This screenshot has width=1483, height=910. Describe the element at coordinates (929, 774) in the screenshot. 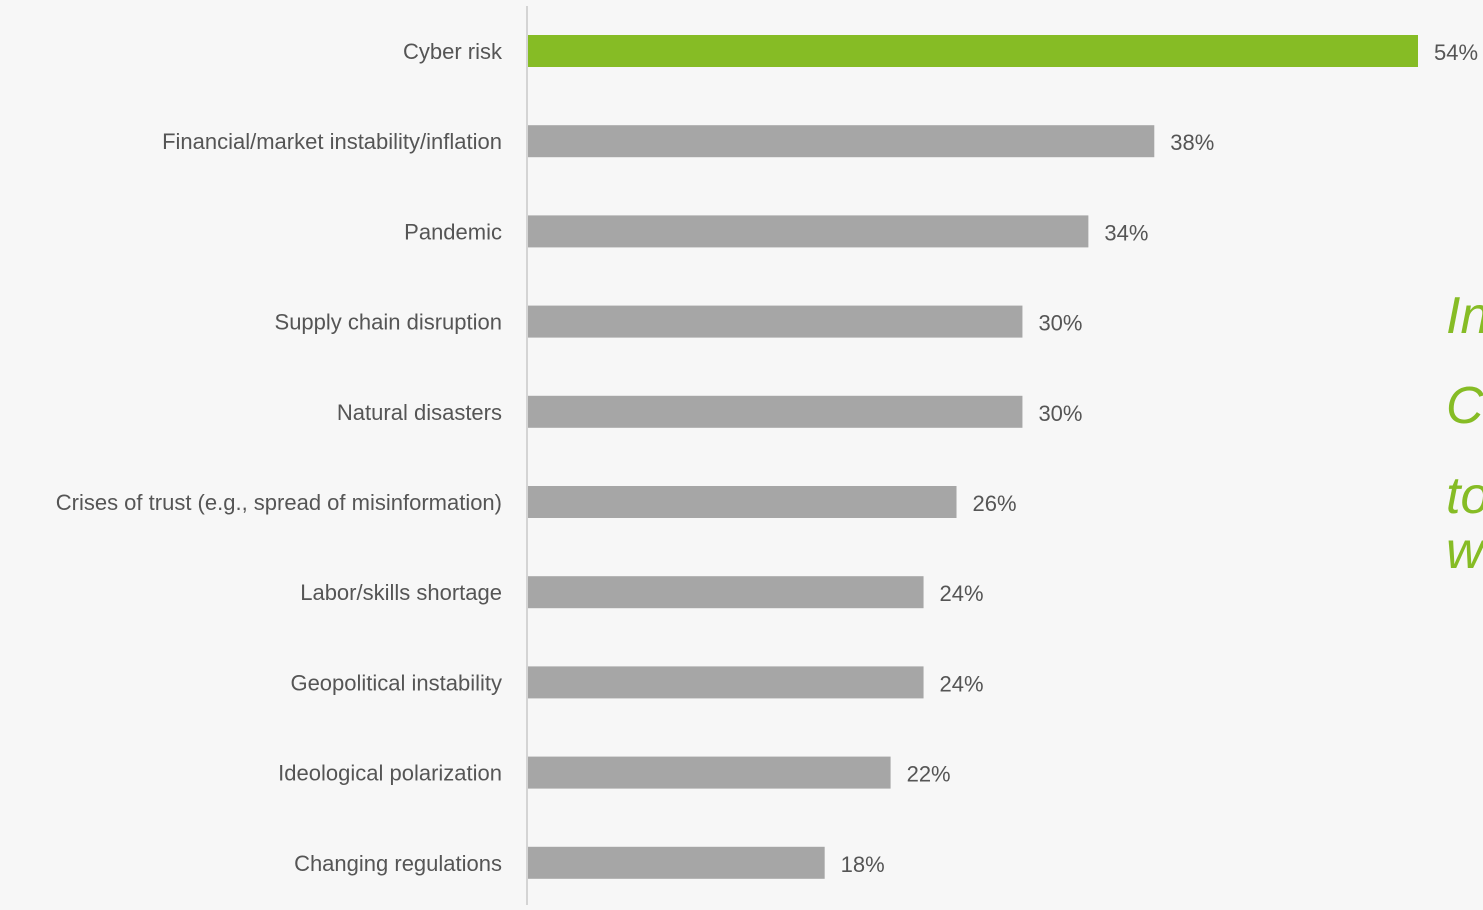

I see `value-label: 22%` at that location.